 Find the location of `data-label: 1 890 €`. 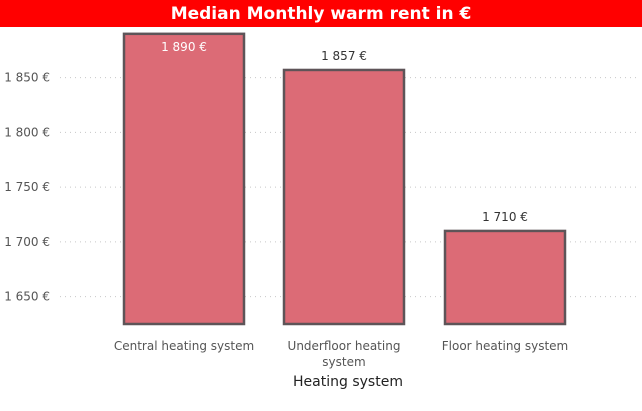

data-label: 1 890 € is located at coordinates (184, 47).